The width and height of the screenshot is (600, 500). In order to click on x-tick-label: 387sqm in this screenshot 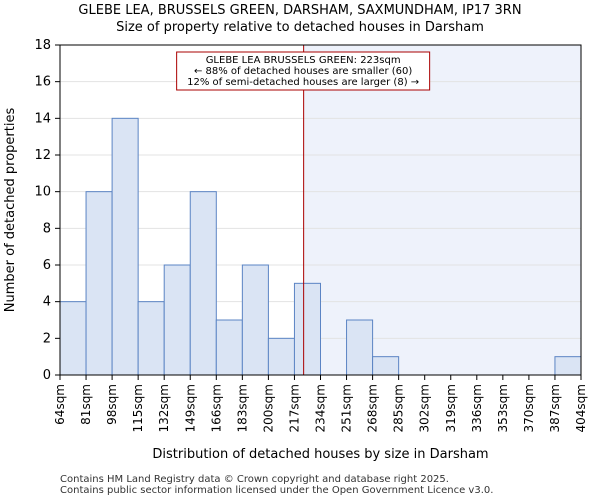, I will do `click(555, 408)`.